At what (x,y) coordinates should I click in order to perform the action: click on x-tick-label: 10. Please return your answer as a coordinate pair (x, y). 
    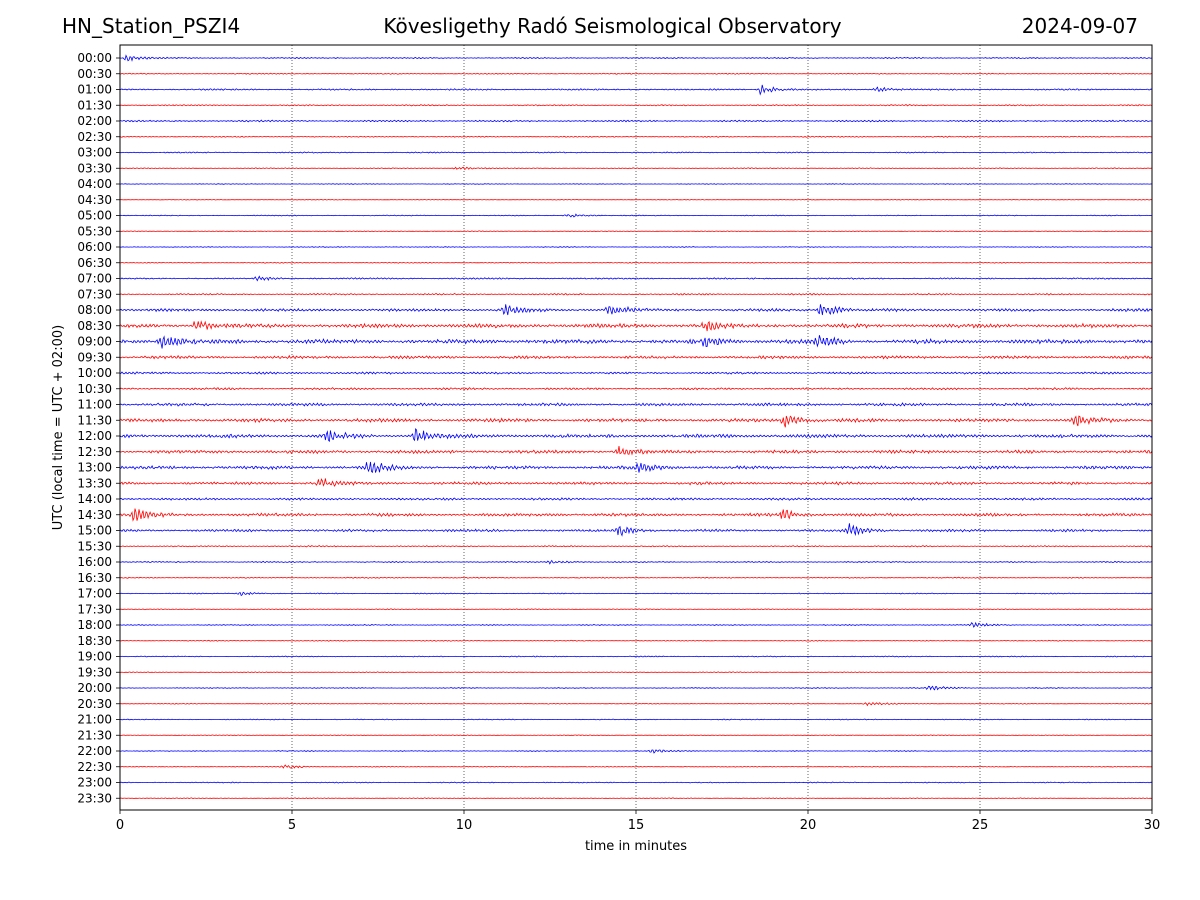
    Looking at the image, I should click on (464, 825).